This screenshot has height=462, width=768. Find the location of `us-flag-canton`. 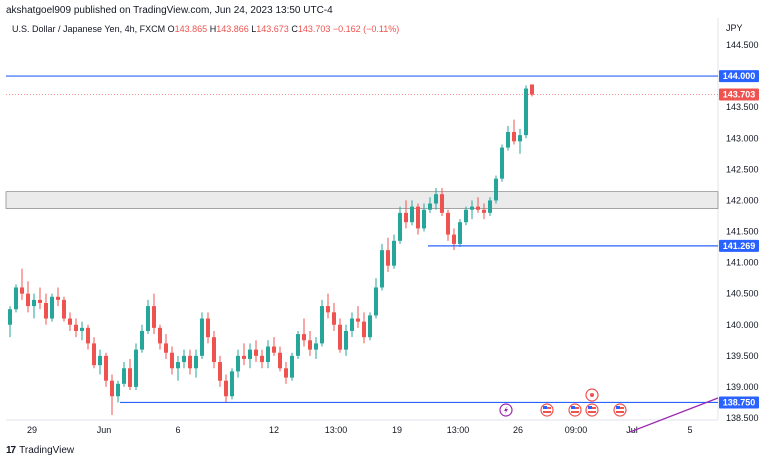

us-flag-canton is located at coordinates (545, 407).